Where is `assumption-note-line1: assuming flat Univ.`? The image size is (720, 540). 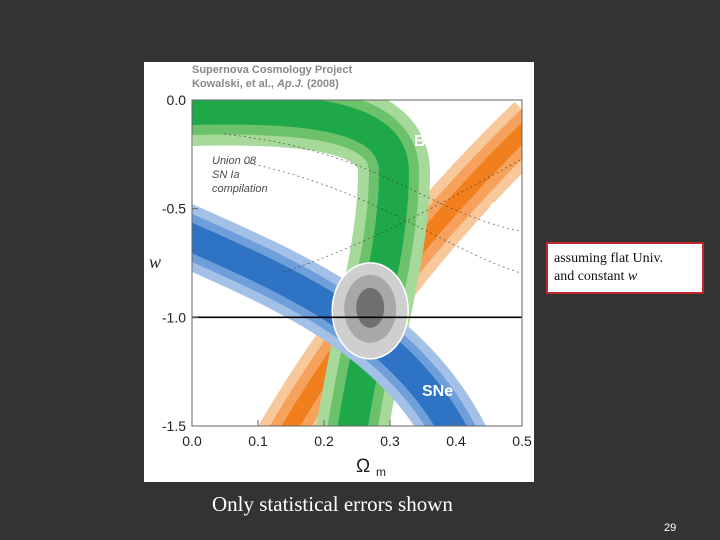 assumption-note-line1: assuming flat Univ. is located at coordinates (609, 258).